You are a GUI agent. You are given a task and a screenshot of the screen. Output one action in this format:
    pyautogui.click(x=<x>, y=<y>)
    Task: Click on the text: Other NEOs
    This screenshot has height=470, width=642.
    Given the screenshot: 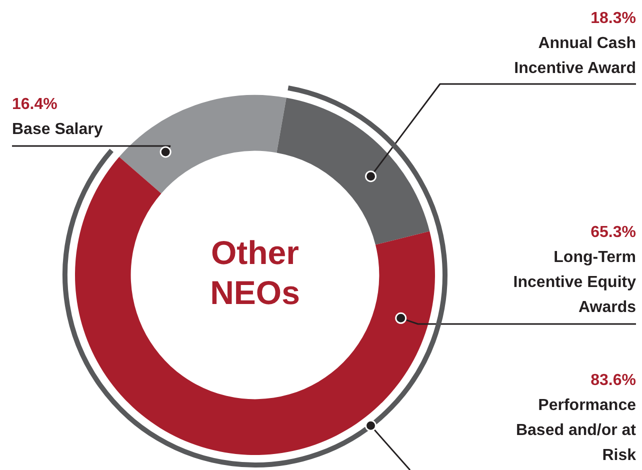 What is the action you would take?
    pyautogui.click(x=255, y=273)
    